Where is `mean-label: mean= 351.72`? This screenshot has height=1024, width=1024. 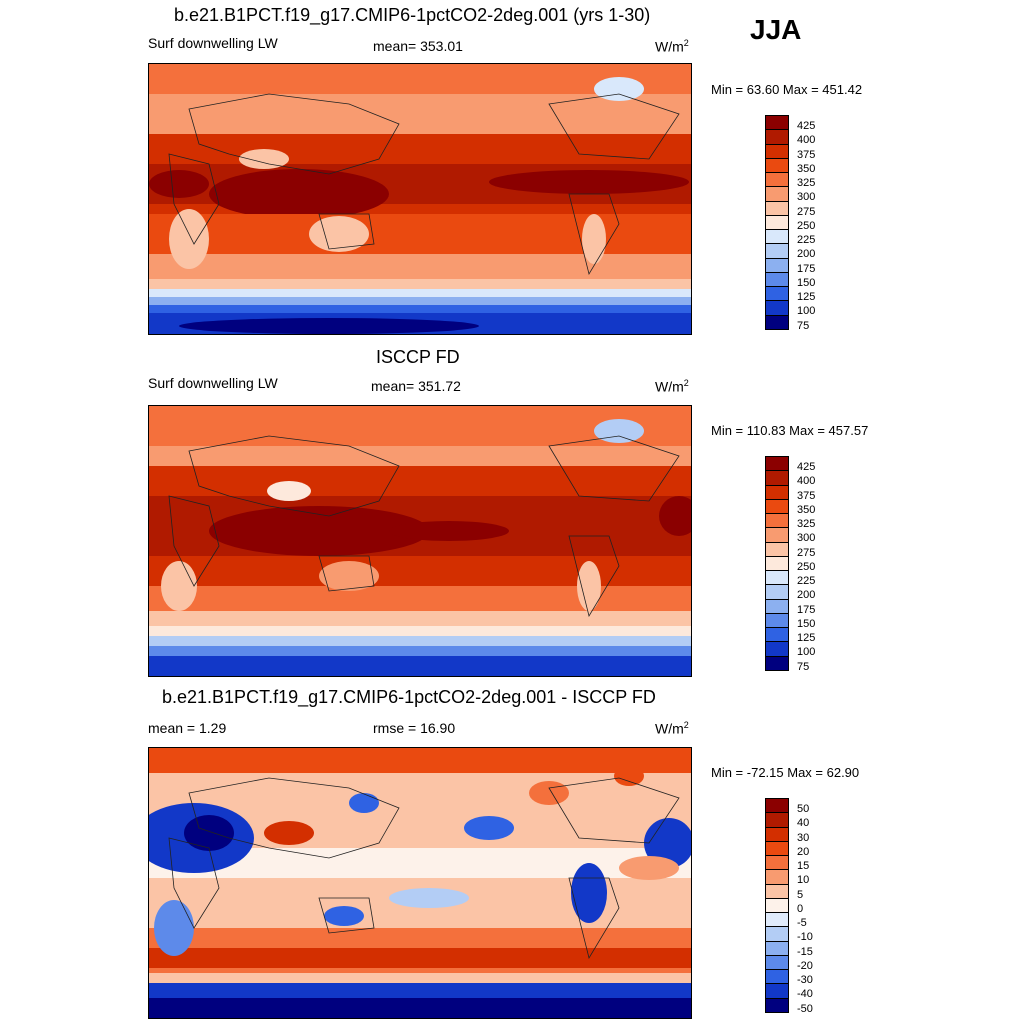
mean-label: mean= 351.72 is located at coordinates (416, 386).